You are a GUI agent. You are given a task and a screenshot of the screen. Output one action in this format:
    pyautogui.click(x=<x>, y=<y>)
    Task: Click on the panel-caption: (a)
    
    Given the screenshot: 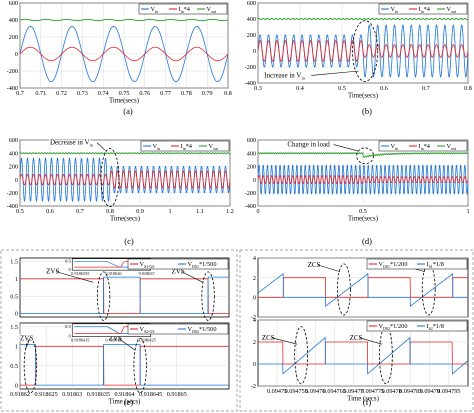 What is the action you would take?
    pyautogui.click(x=128, y=111)
    